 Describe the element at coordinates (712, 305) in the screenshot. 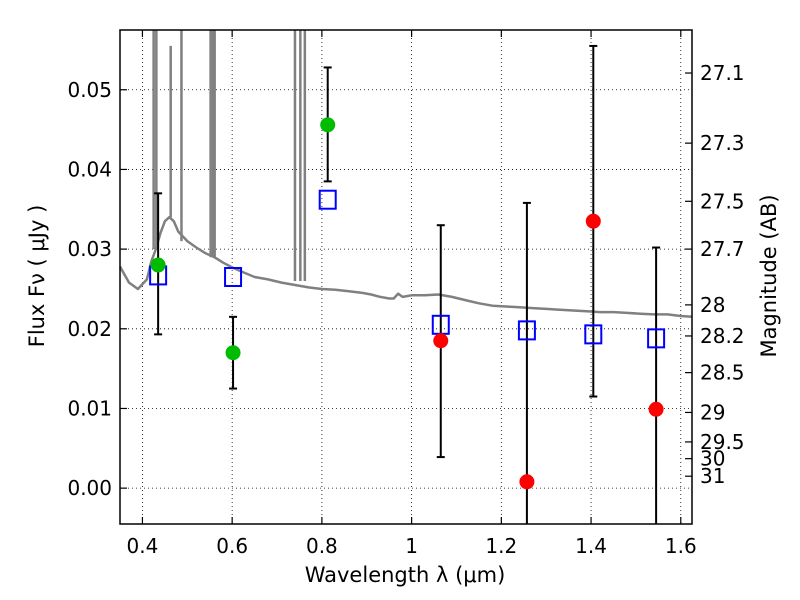

I see `y2-tick-label: 28` at that location.